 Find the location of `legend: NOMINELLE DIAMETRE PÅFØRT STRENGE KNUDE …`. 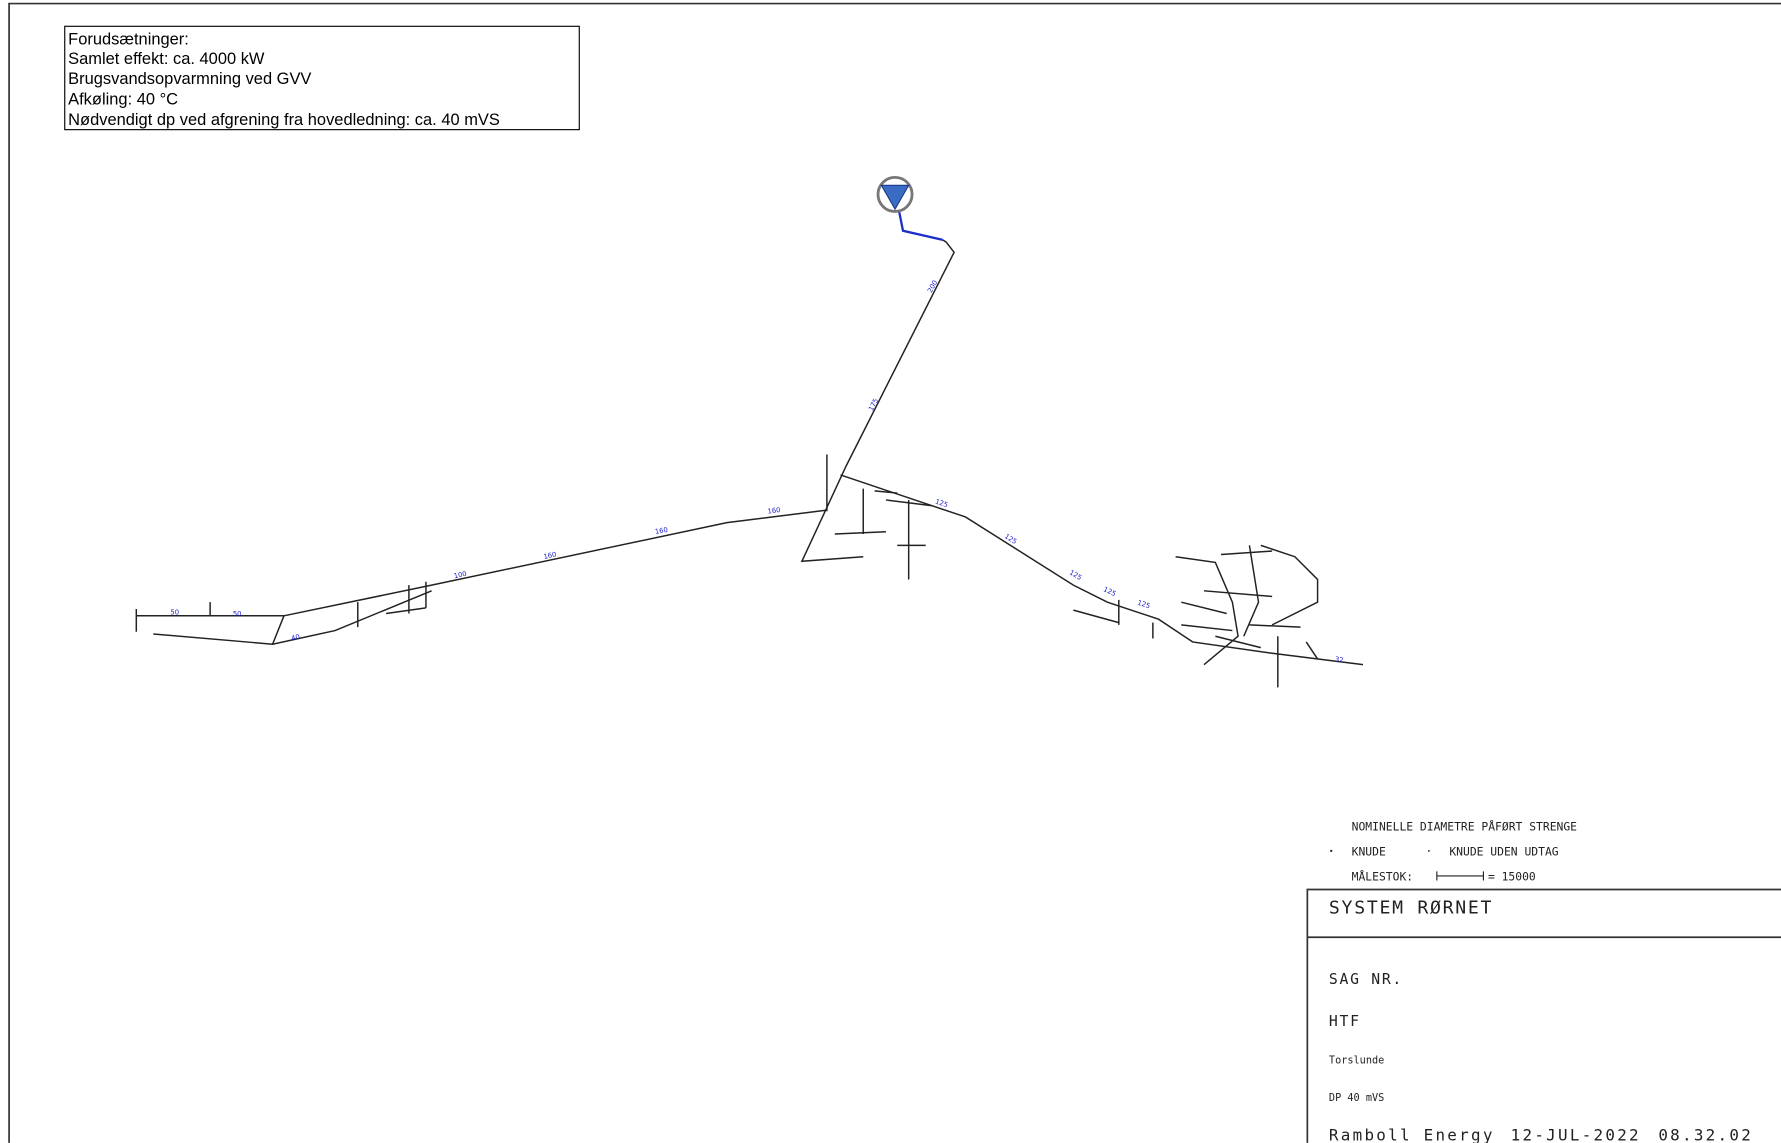

legend: NOMINELLE DIAMETRE PÅFØRT STRENGE KNUDE … is located at coordinates (1453, 851).